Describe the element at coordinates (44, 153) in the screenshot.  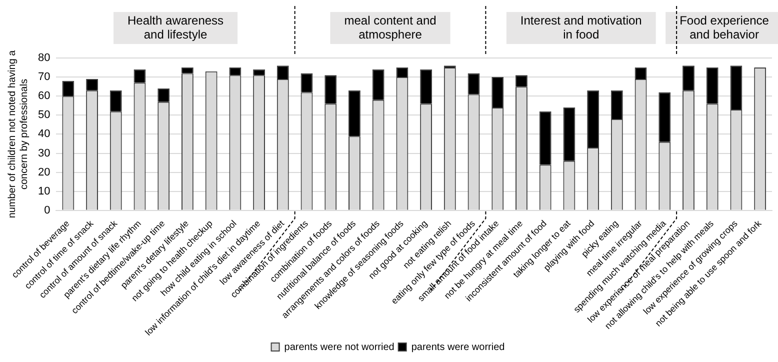
I see `y-tick-label: 30` at that location.